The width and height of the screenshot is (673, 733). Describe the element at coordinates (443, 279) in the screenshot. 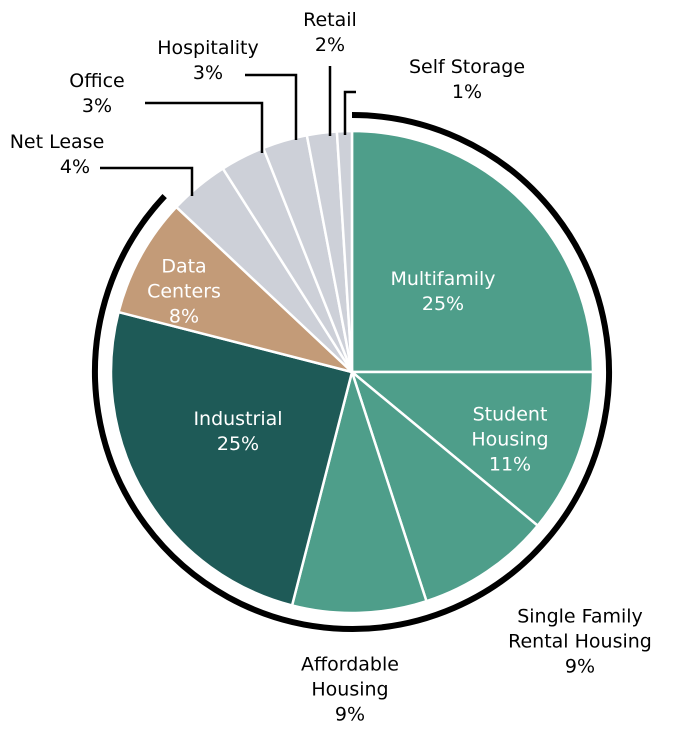

I see `category-name: Multifamily` at that location.